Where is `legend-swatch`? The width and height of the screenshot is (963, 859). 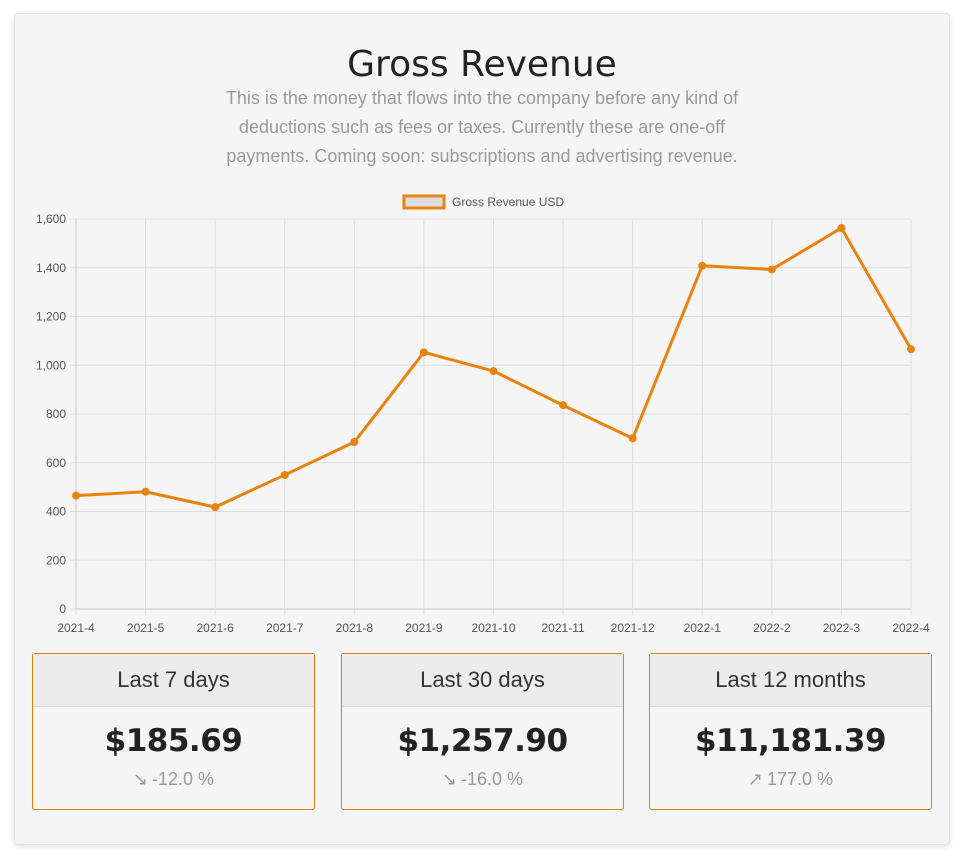
legend-swatch is located at coordinates (424, 202).